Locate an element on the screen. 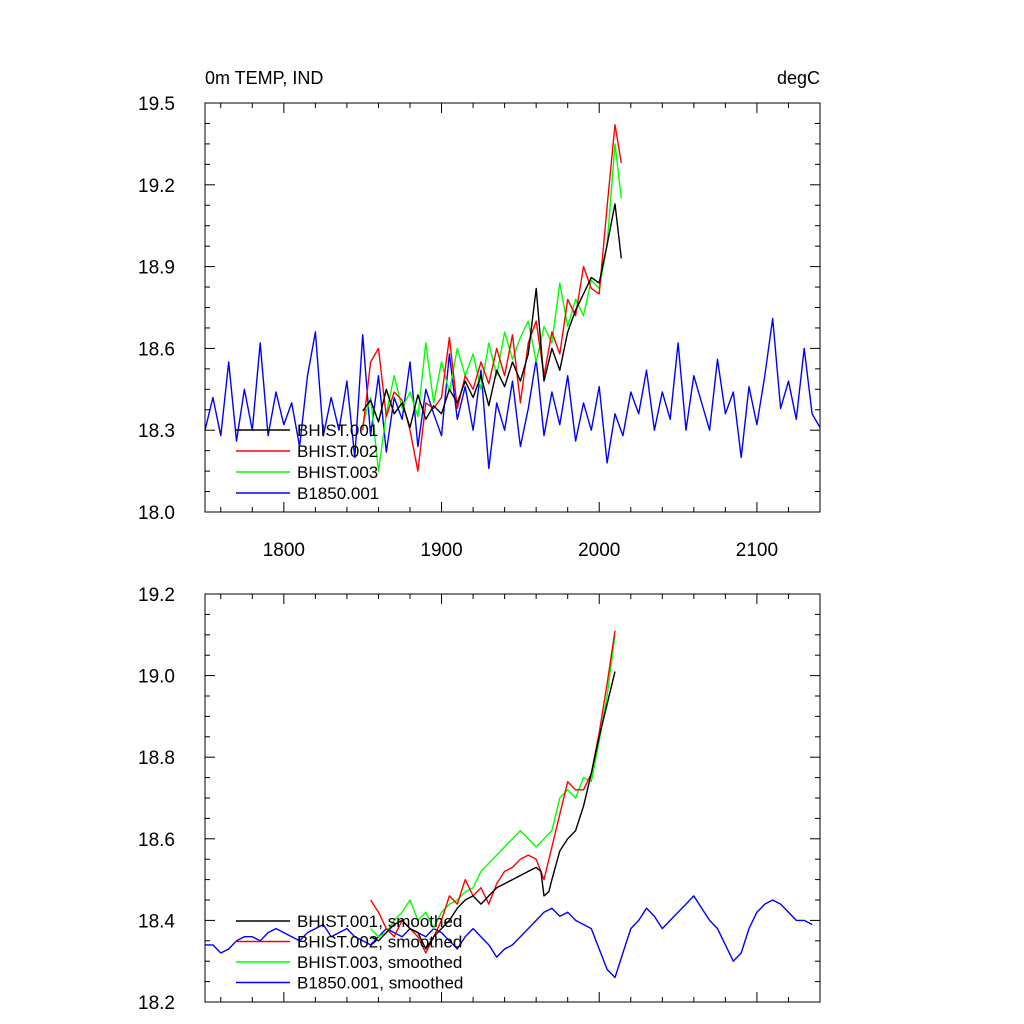 The image size is (1024, 1024). x-tick-label: 2100 is located at coordinates (757, 550).